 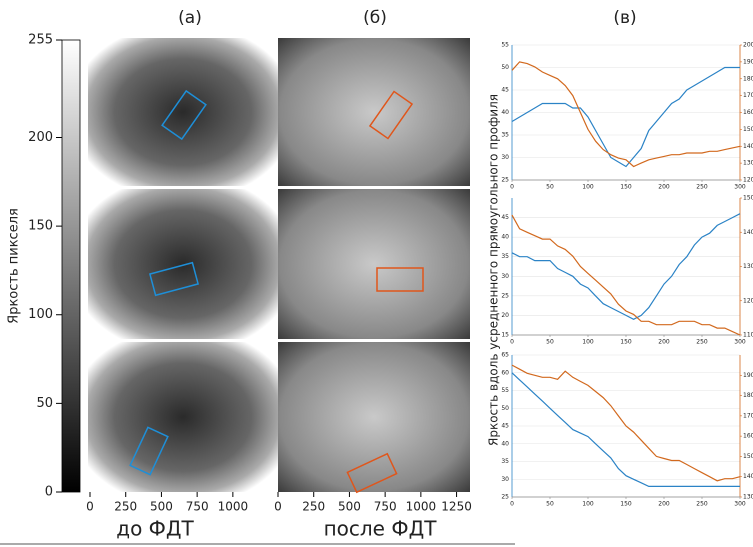 I want to click on colorbar-tick-label: 200, so click(x=40, y=137).